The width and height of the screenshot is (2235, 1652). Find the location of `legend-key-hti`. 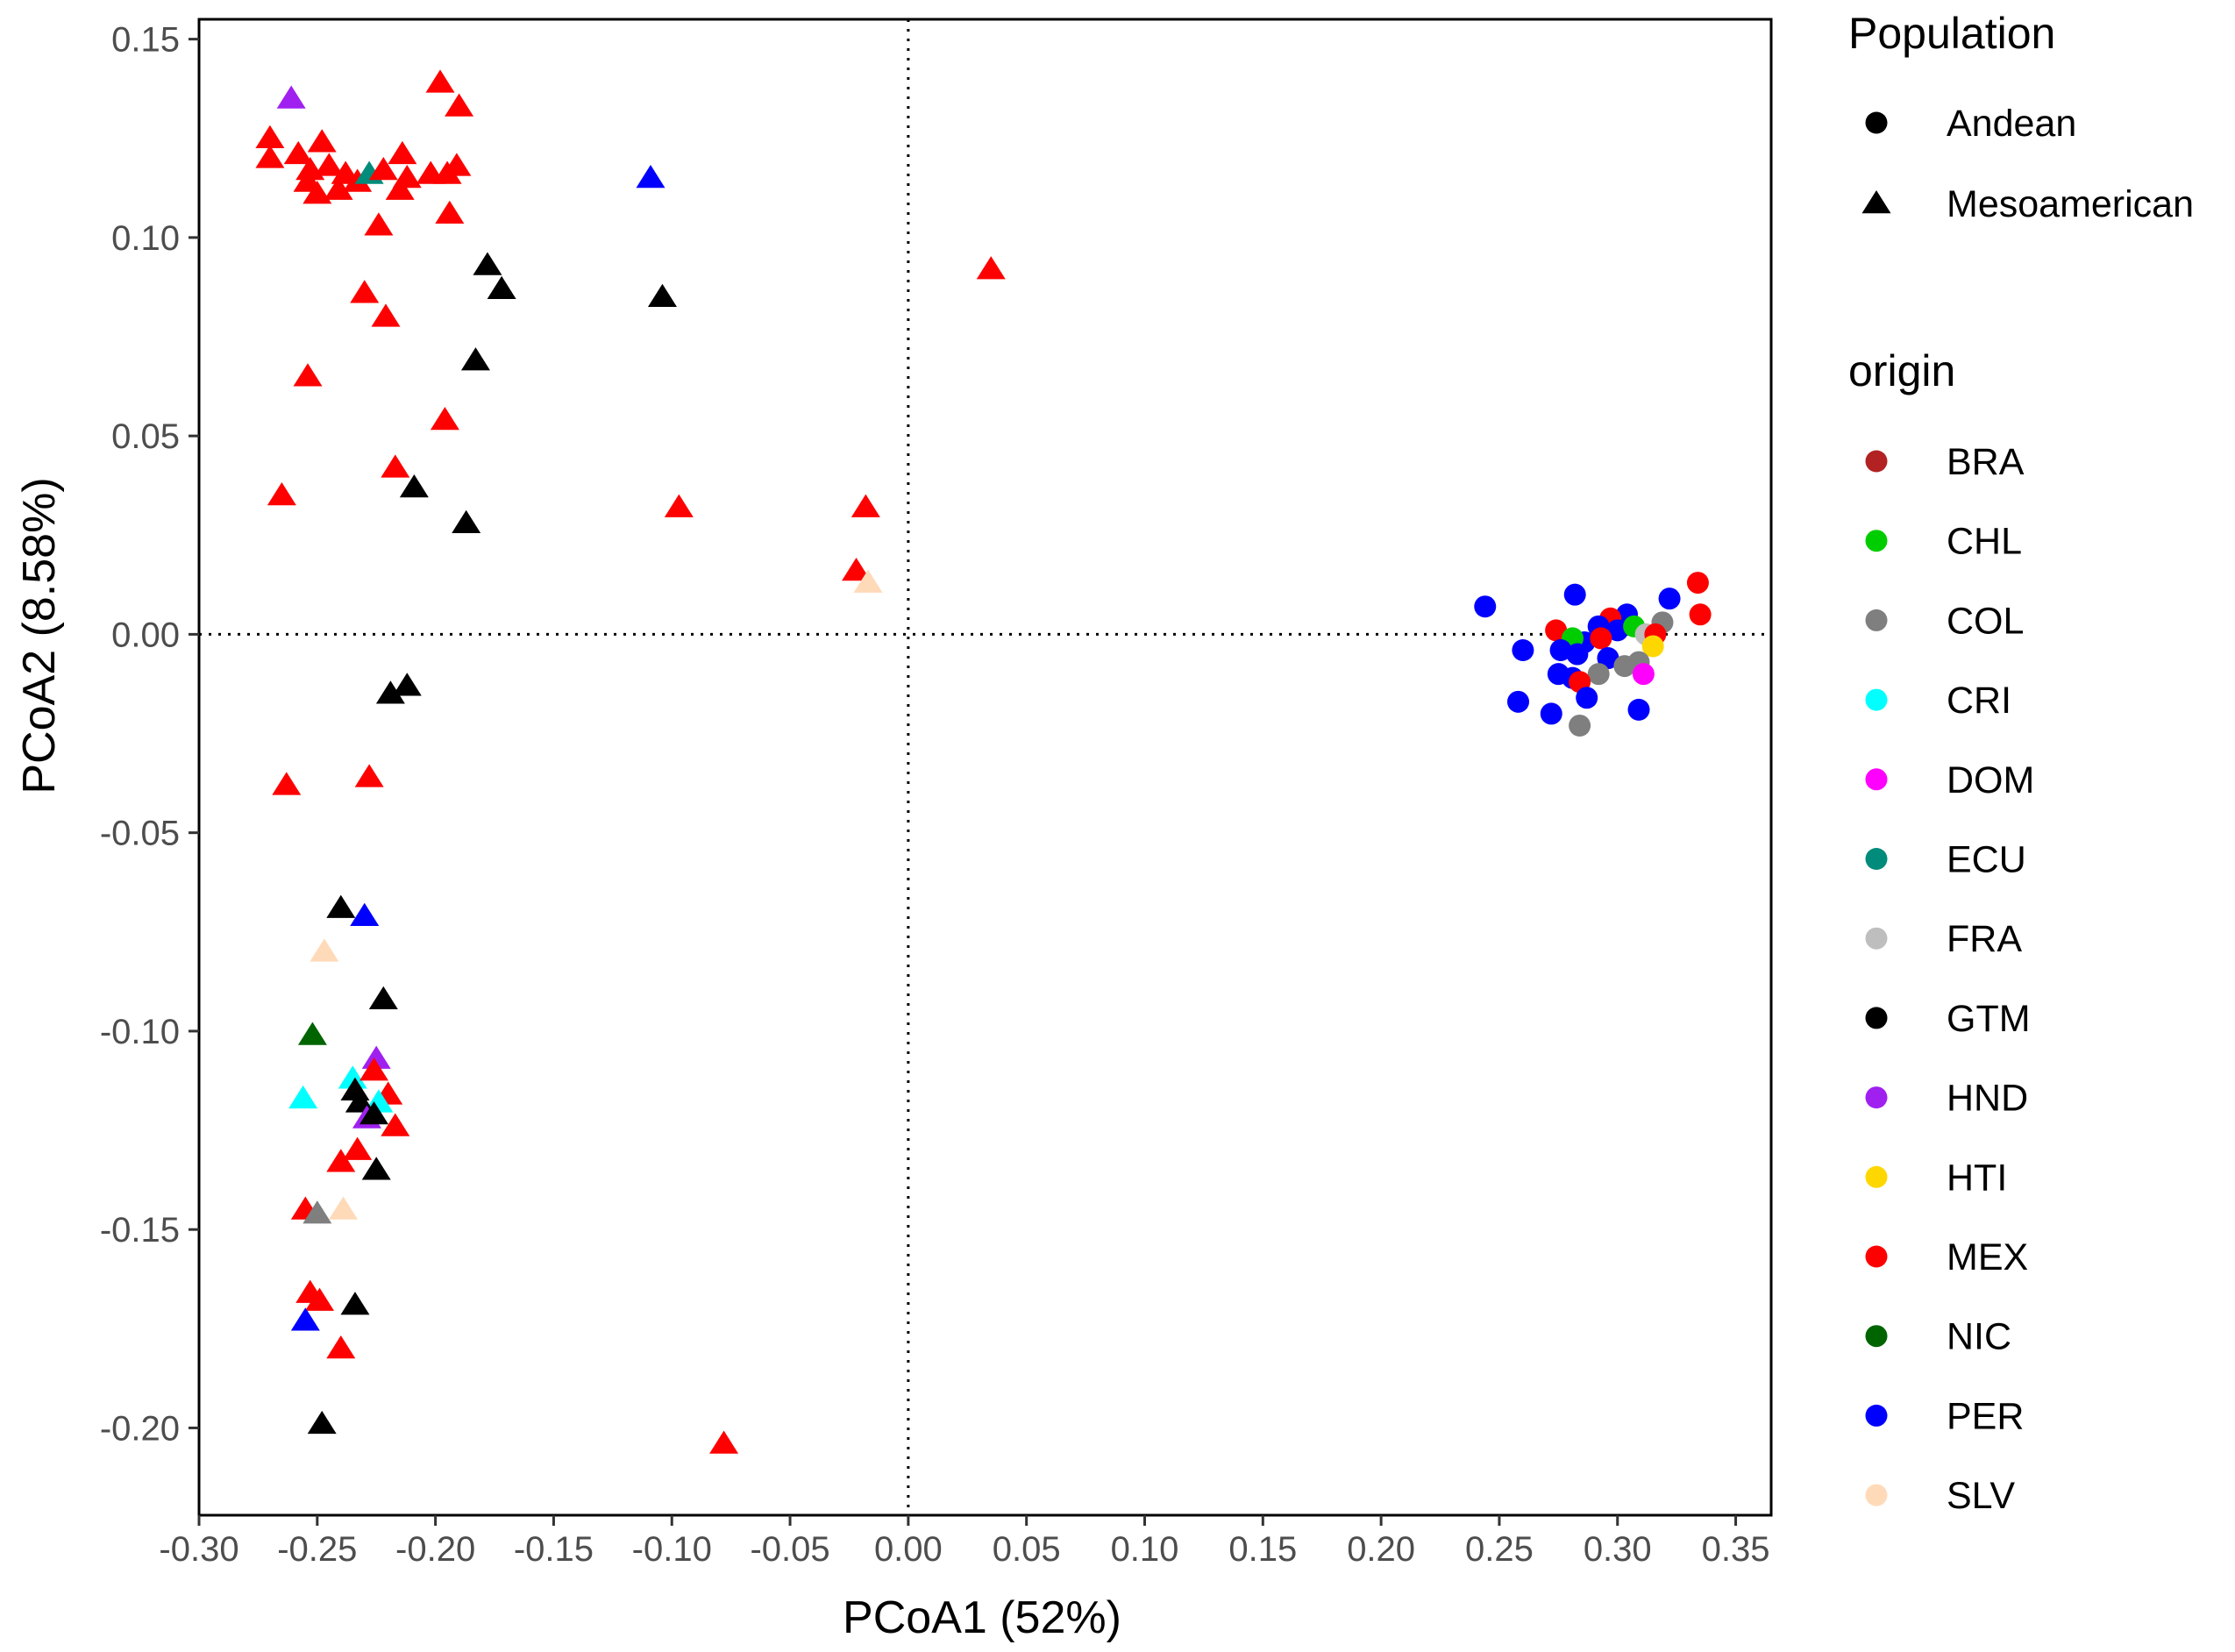

legend-key-hti is located at coordinates (1876, 1176).